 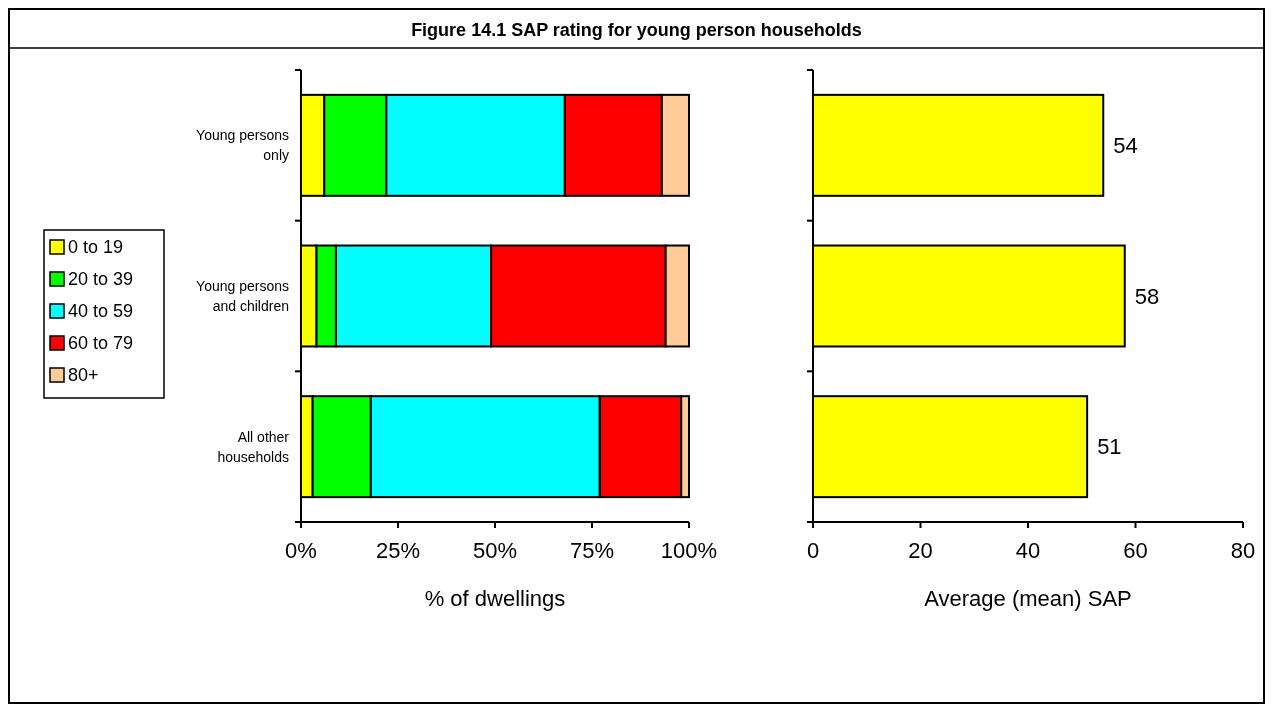 What do you see at coordinates (689, 550) in the screenshot?
I see `x-tick-label: 100%` at bounding box center [689, 550].